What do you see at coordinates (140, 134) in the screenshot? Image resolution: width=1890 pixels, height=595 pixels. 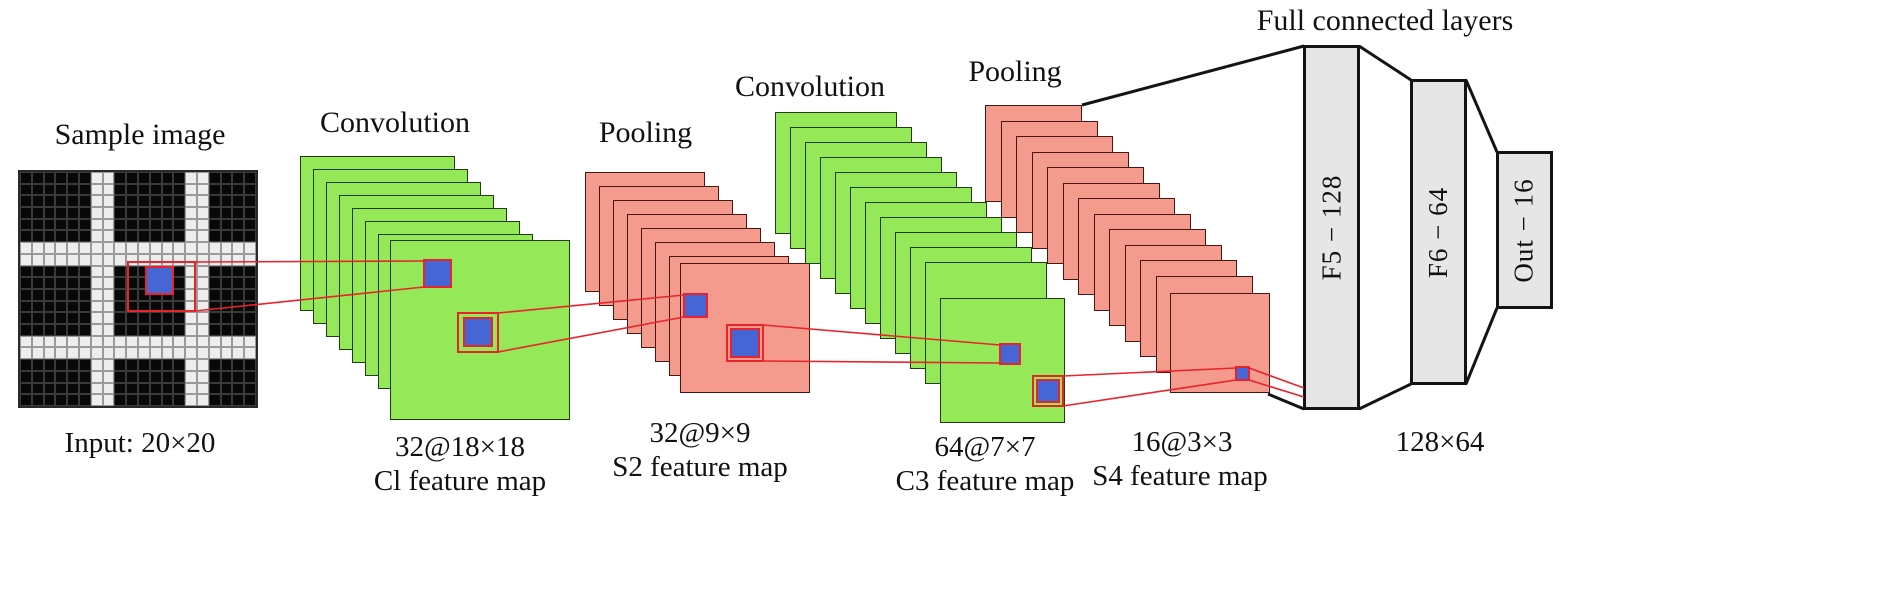 I see `sample-image-label: Sample image` at bounding box center [140, 134].